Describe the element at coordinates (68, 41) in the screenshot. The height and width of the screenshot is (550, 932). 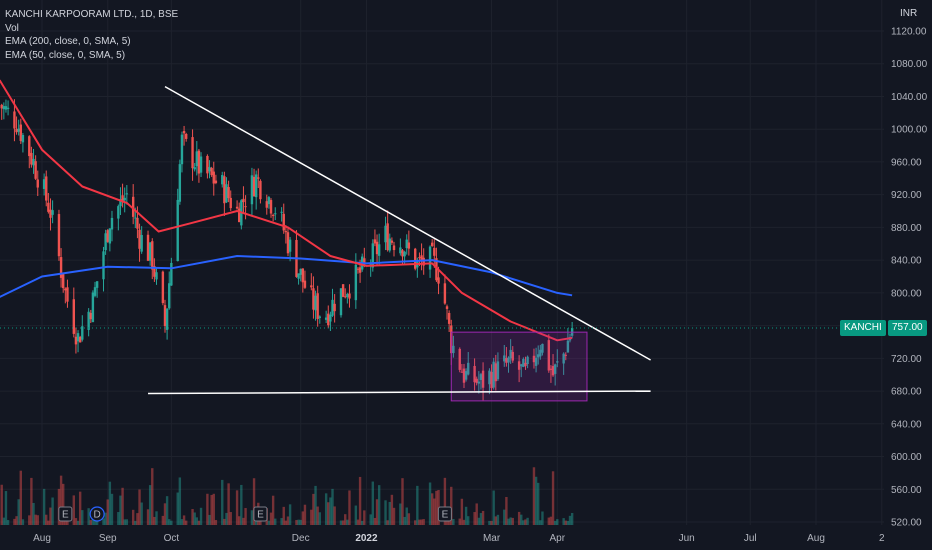
I see `legend-ema-200: EMA (200, close, 0, SMA, 5)` at that location.